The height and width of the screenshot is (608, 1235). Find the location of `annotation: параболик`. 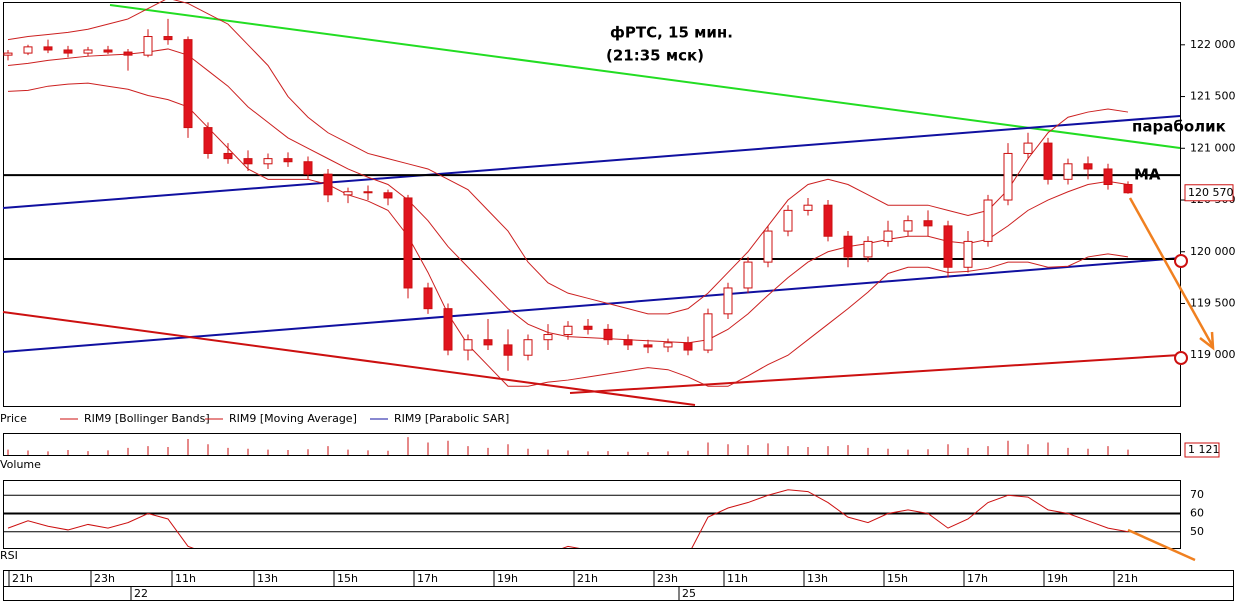

annotation: параболик is located at coordinates (1179, 127).